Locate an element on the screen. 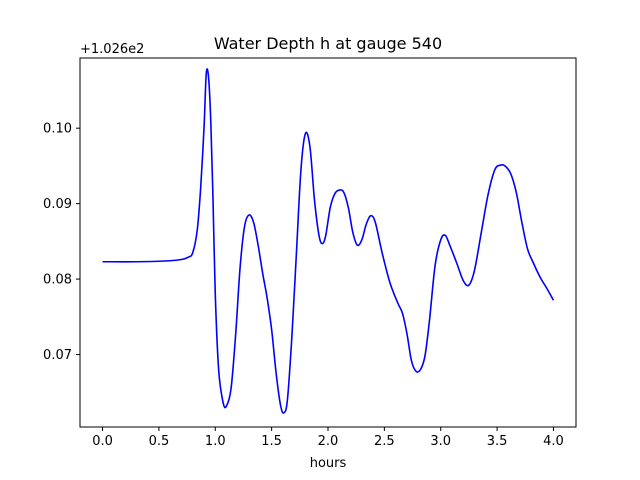  y-tick-label: 0.09 is located at coordinates (57, 204).